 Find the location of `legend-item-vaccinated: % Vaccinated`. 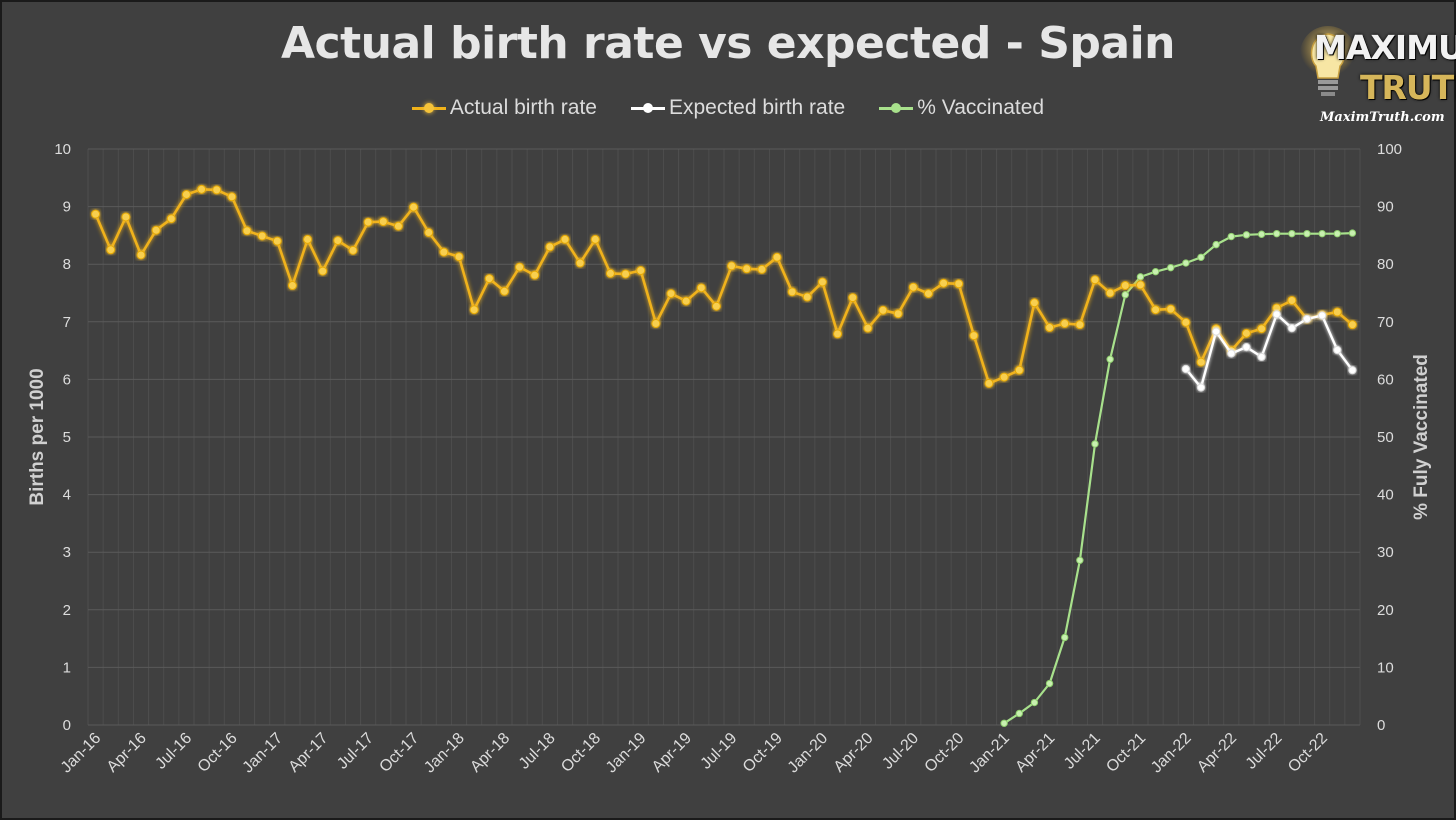

legend-item-vaccinated: % Vaccinated is located at coordinates (961, 108).